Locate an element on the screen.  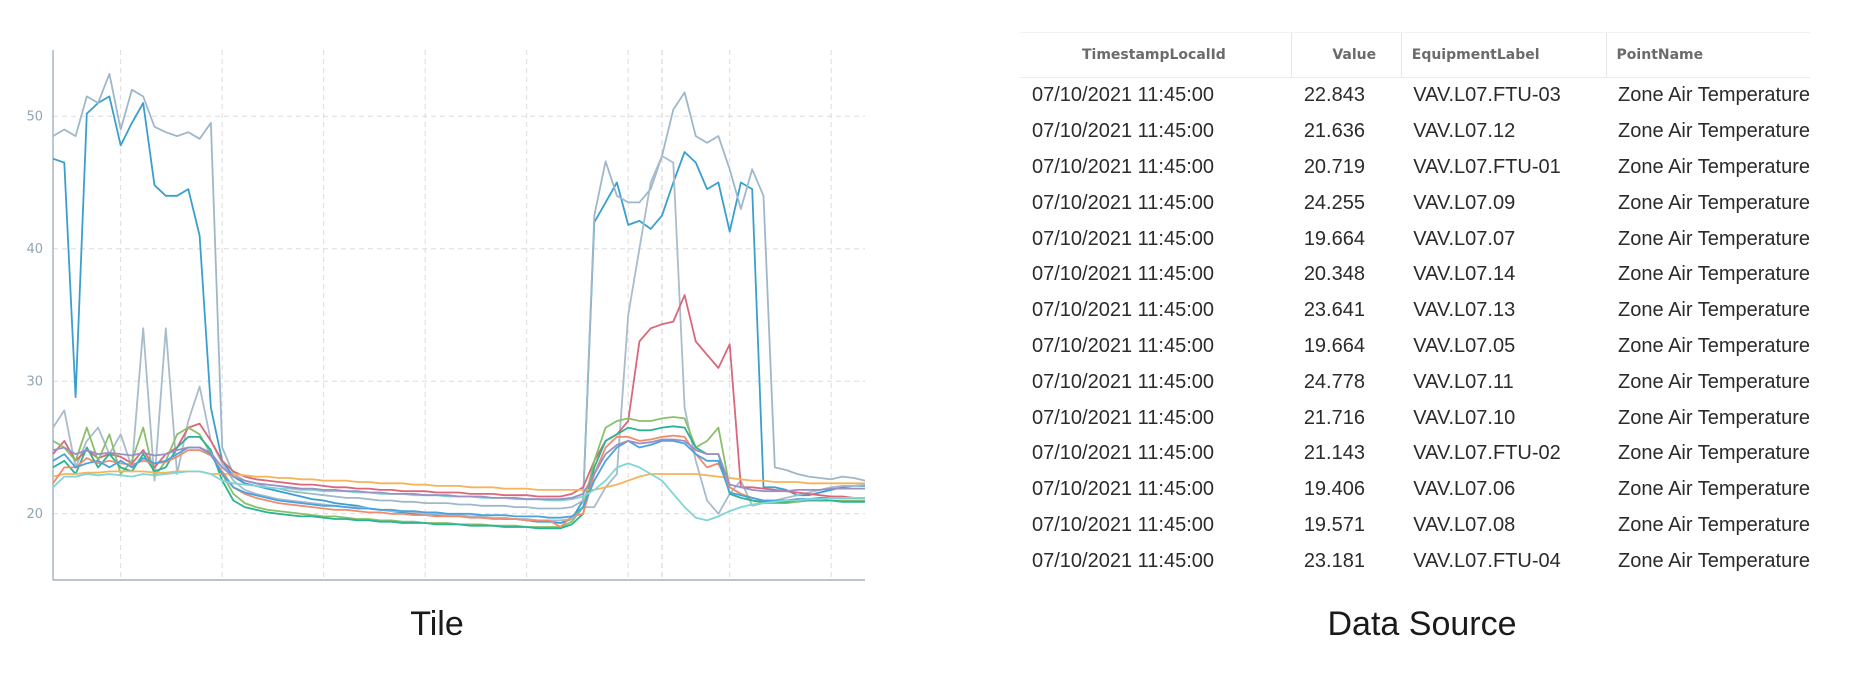
cell-value: 23.181 is located at coordinates (1334, 560).